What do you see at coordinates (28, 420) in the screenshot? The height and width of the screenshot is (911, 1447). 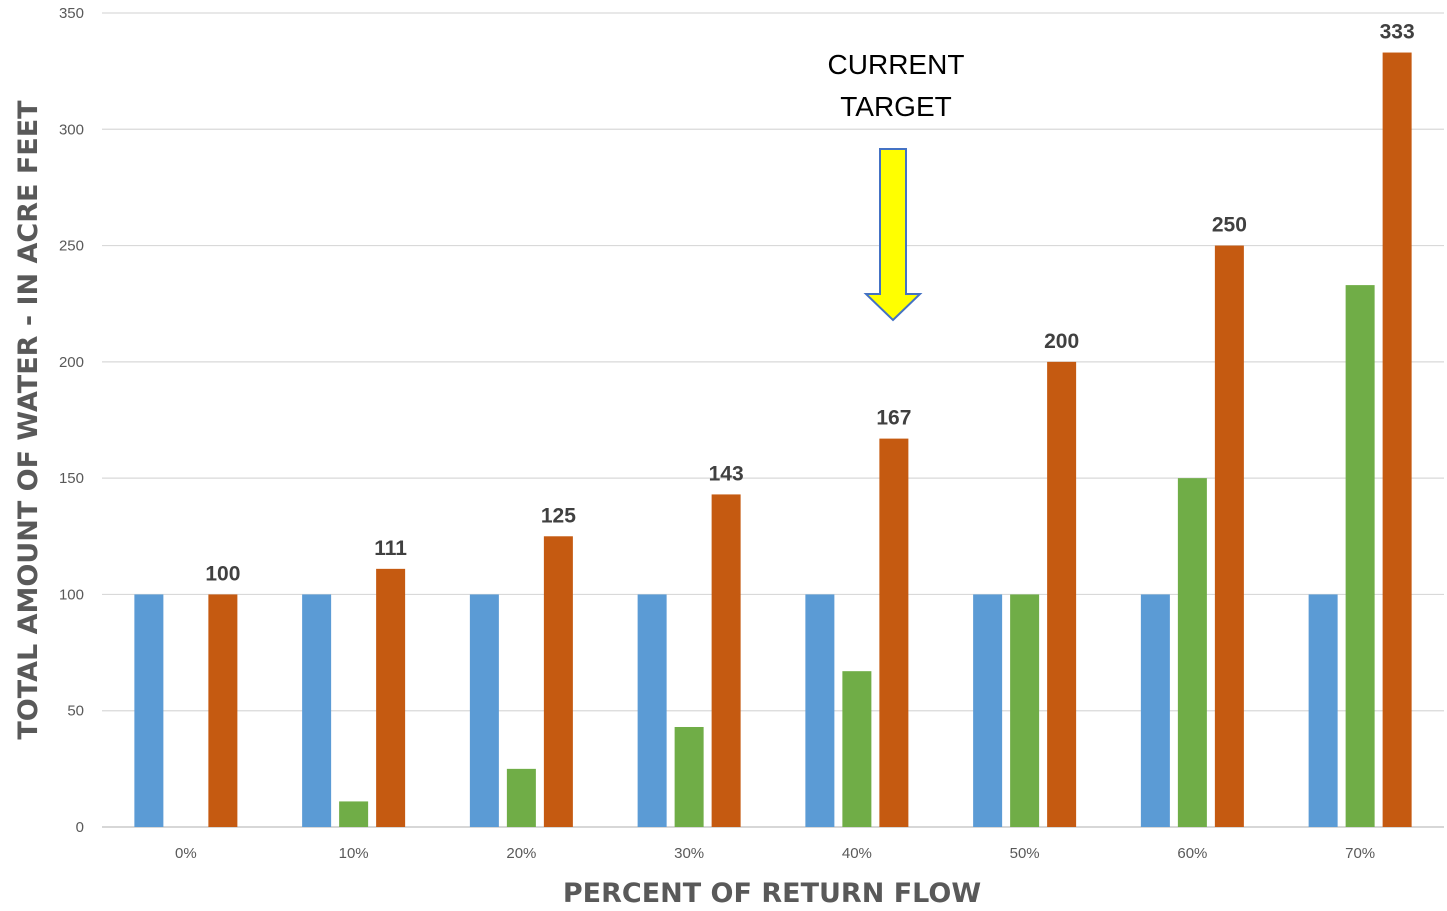 I see `y-axis-title: TOTAL AMOUNT OF WATER - IN ACRE FEET` at bounding box center [28, 420].